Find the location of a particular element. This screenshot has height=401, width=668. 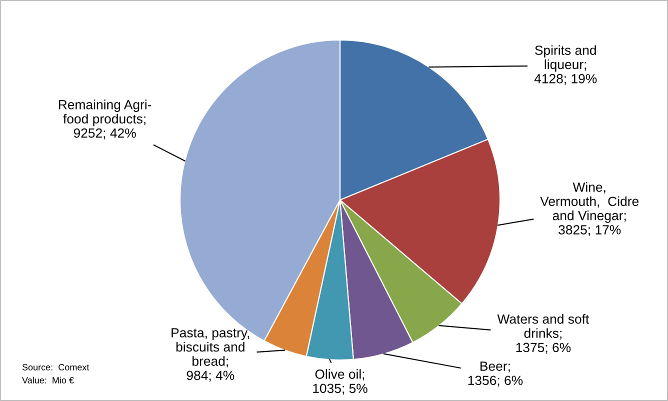

slice-label: Olive oil; 1035; 5% is located at coordinates (340, 382).